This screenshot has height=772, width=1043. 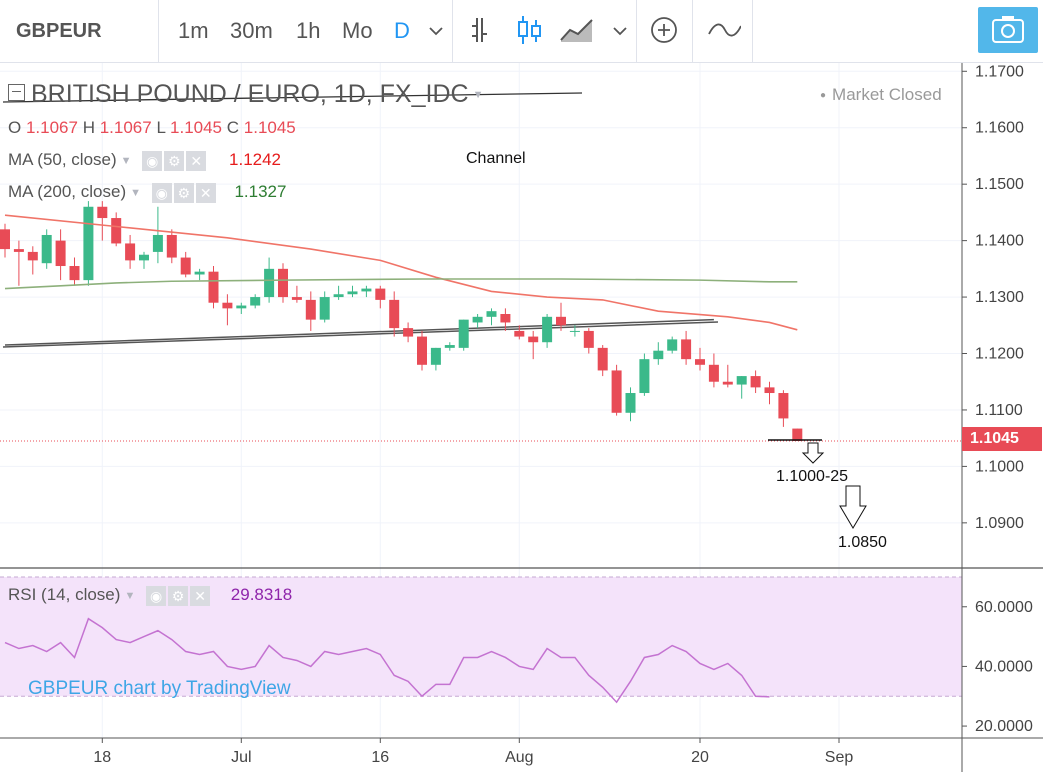 What do you see at coordinates (1004, 666) in the screenshot?
I see `rsi-tick-label: 40.0000` at bounding box center [1004, 666].